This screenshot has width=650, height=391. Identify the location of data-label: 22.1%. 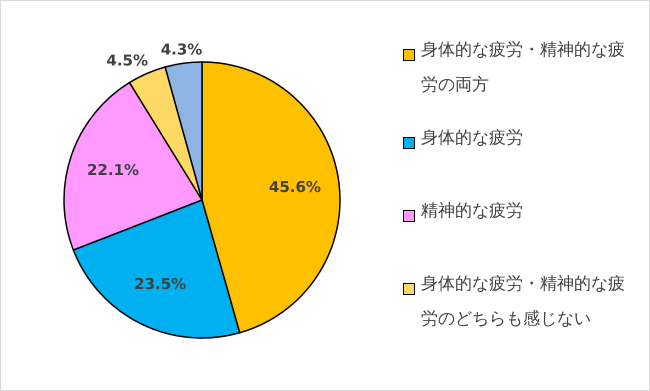
(113, 170).